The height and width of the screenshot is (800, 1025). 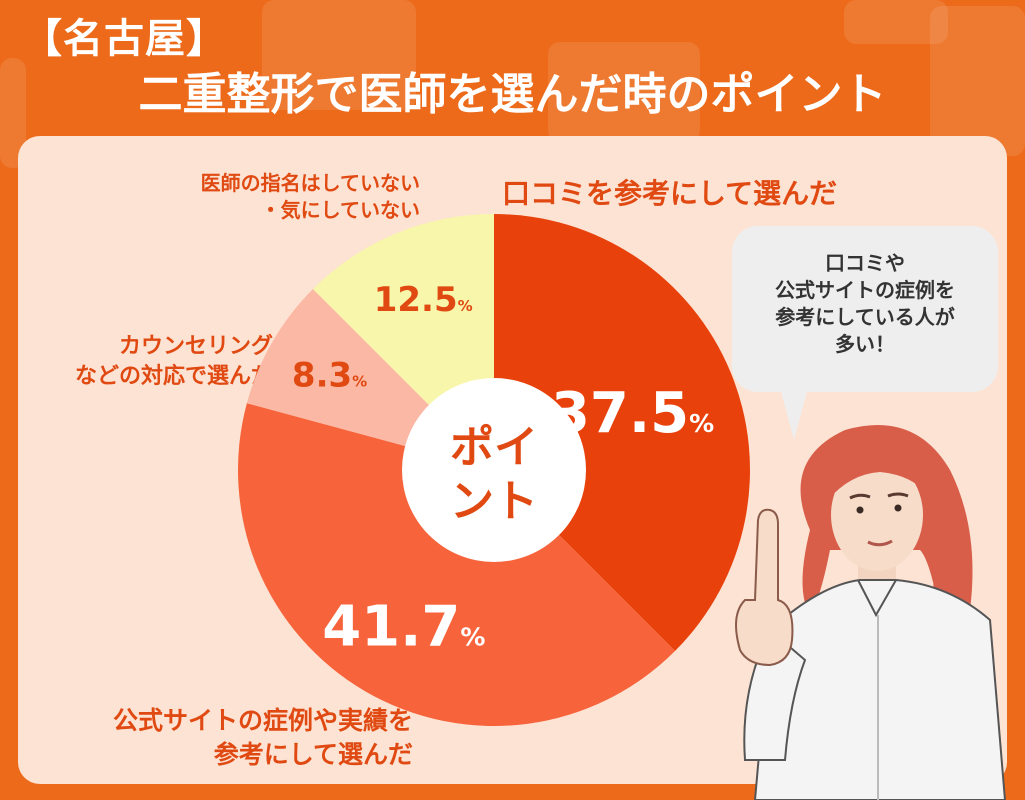 What do you see at coordinates (877, 598) in the screenshot?
I see `collar` at bounding box center [877, 598].